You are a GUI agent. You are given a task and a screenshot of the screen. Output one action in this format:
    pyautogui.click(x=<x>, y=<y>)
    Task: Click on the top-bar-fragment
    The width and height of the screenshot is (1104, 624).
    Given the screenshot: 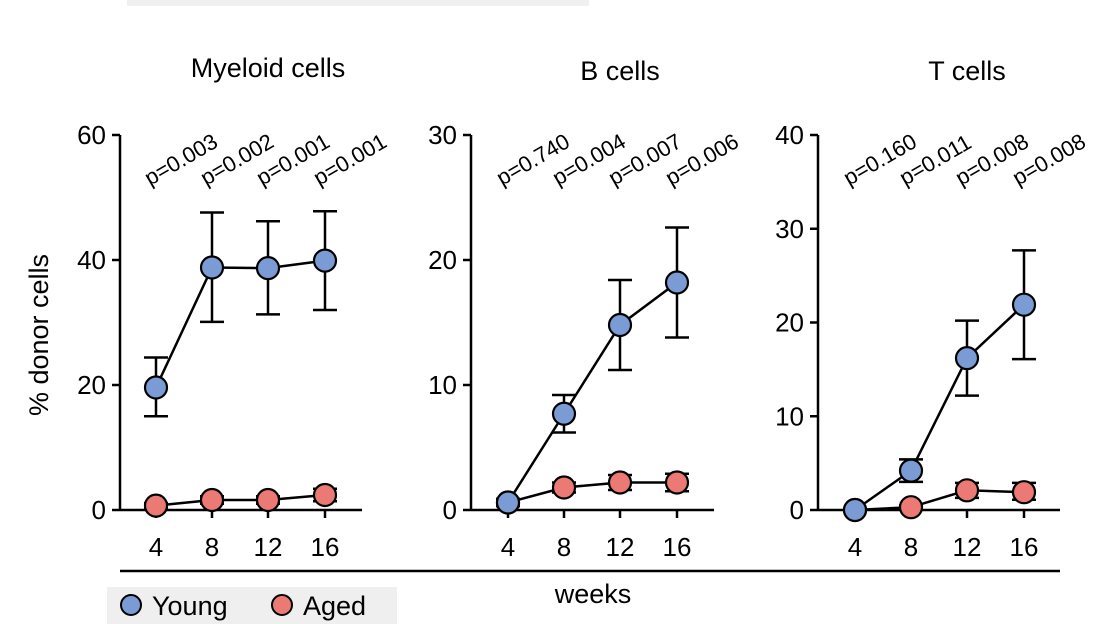 What is the action you would take?
    pyautogui.click(x=358, y=3)
    